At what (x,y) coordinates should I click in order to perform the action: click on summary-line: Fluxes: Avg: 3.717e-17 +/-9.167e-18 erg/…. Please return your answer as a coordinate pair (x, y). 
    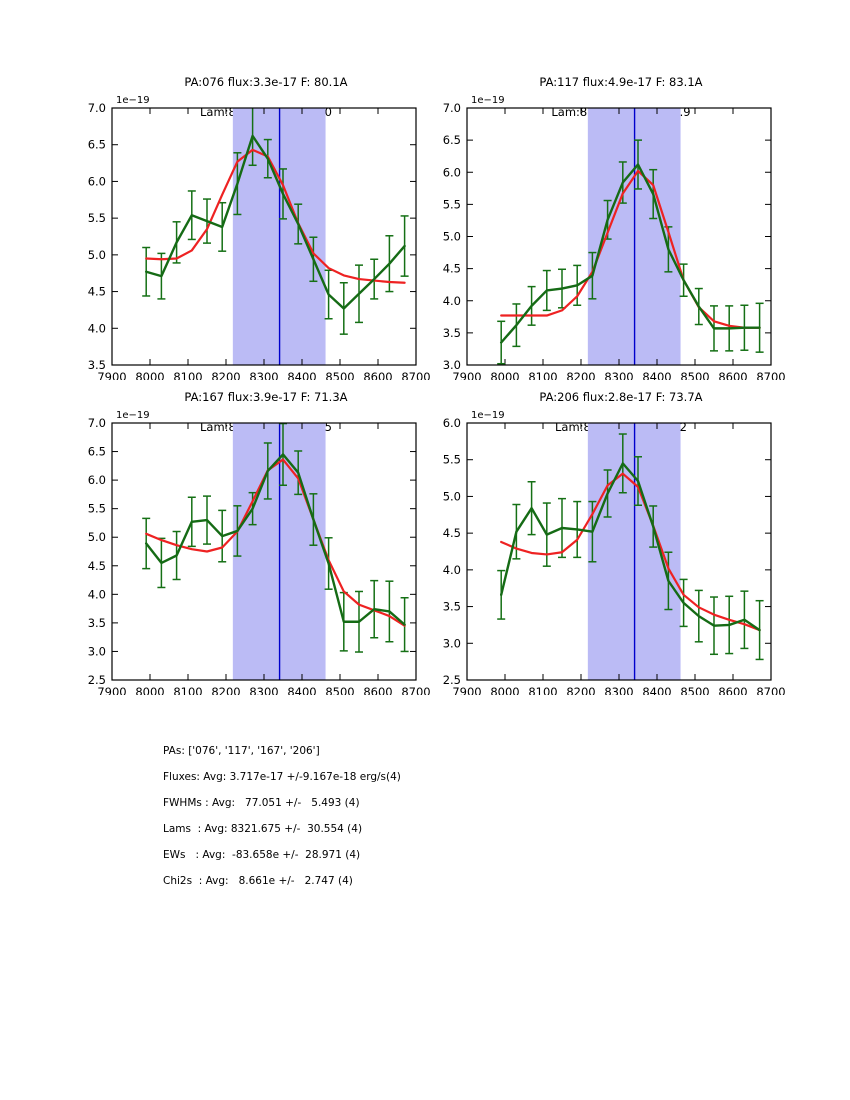
    Looking at the image, I should click on (282, 777).